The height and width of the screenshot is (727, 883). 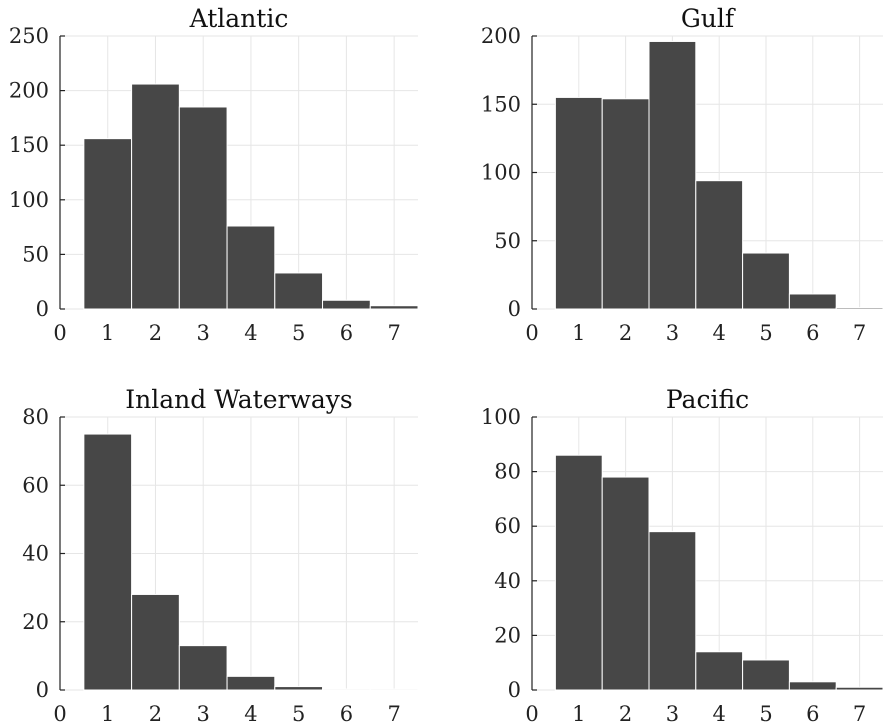 I want to click on chart-title: Gulf, so click(x=708, y=18).